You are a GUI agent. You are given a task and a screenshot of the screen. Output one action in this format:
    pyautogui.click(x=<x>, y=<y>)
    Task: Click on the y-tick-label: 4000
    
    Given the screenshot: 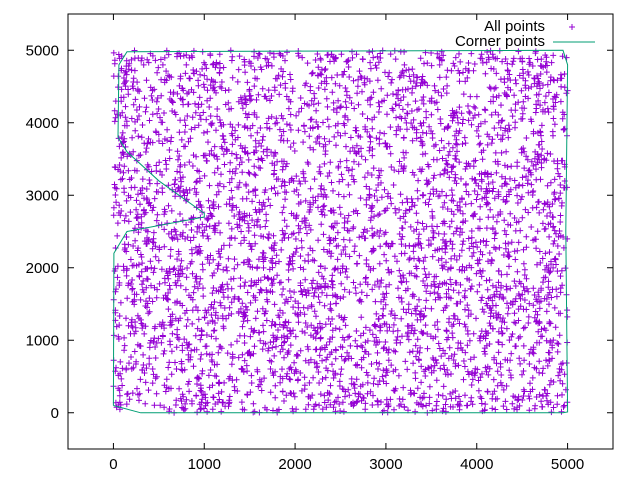 What is the action you would take?
    pyautogui.click(x=42, y=123)
    